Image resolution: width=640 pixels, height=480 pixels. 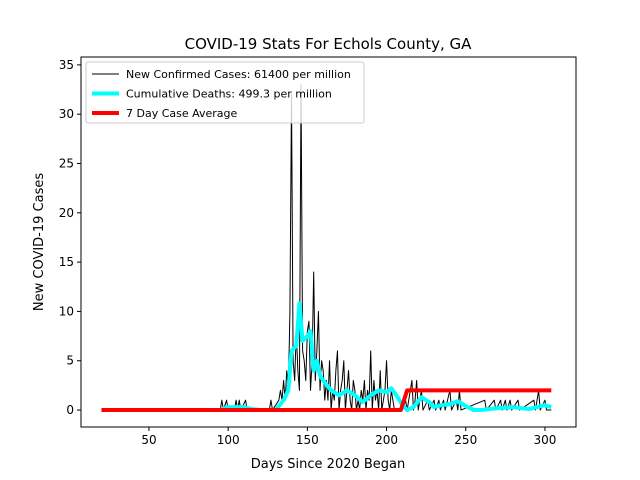 I want to click on legend-label: 7 Day Case Average, so click(x=182, y=113).